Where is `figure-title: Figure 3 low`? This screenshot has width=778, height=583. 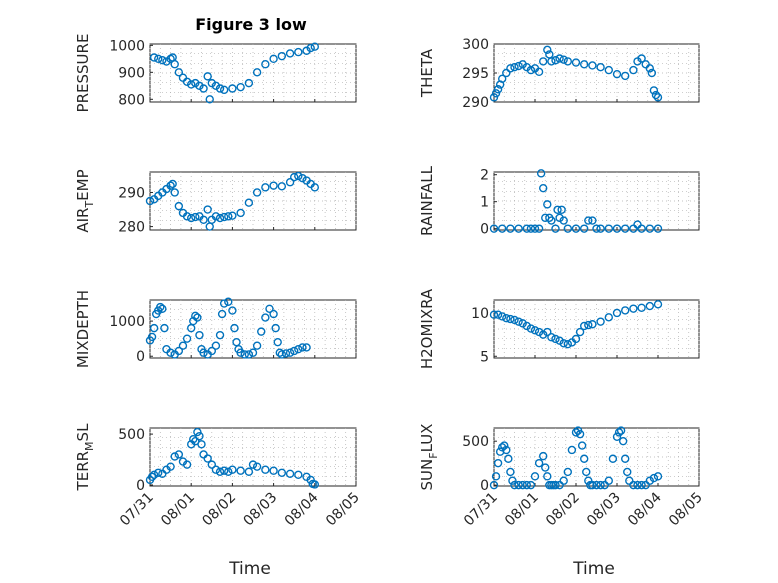 figure-title: Figure 3 low is located at coordinates (251, 24).